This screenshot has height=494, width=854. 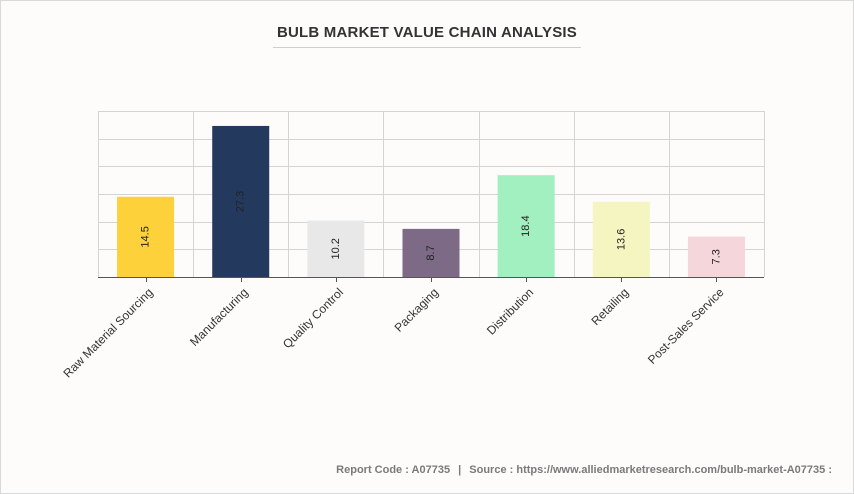 I want to click on data-label-1: 27.3, so click(x=241, y=201).